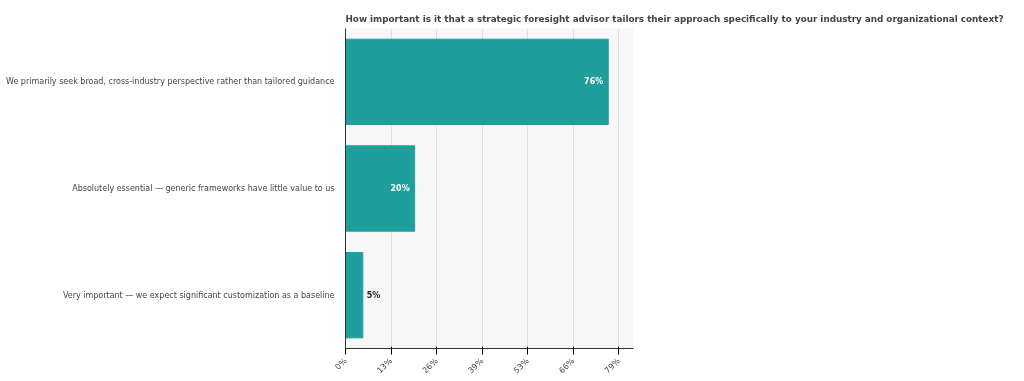 This screenshot has height=381, width=1024. Describe the element at coordinates (170, 82) in the screenshot. I see `y-tick-label: We primarily seek broad, cross-industry perspective rather than tailored guidance` at that location.